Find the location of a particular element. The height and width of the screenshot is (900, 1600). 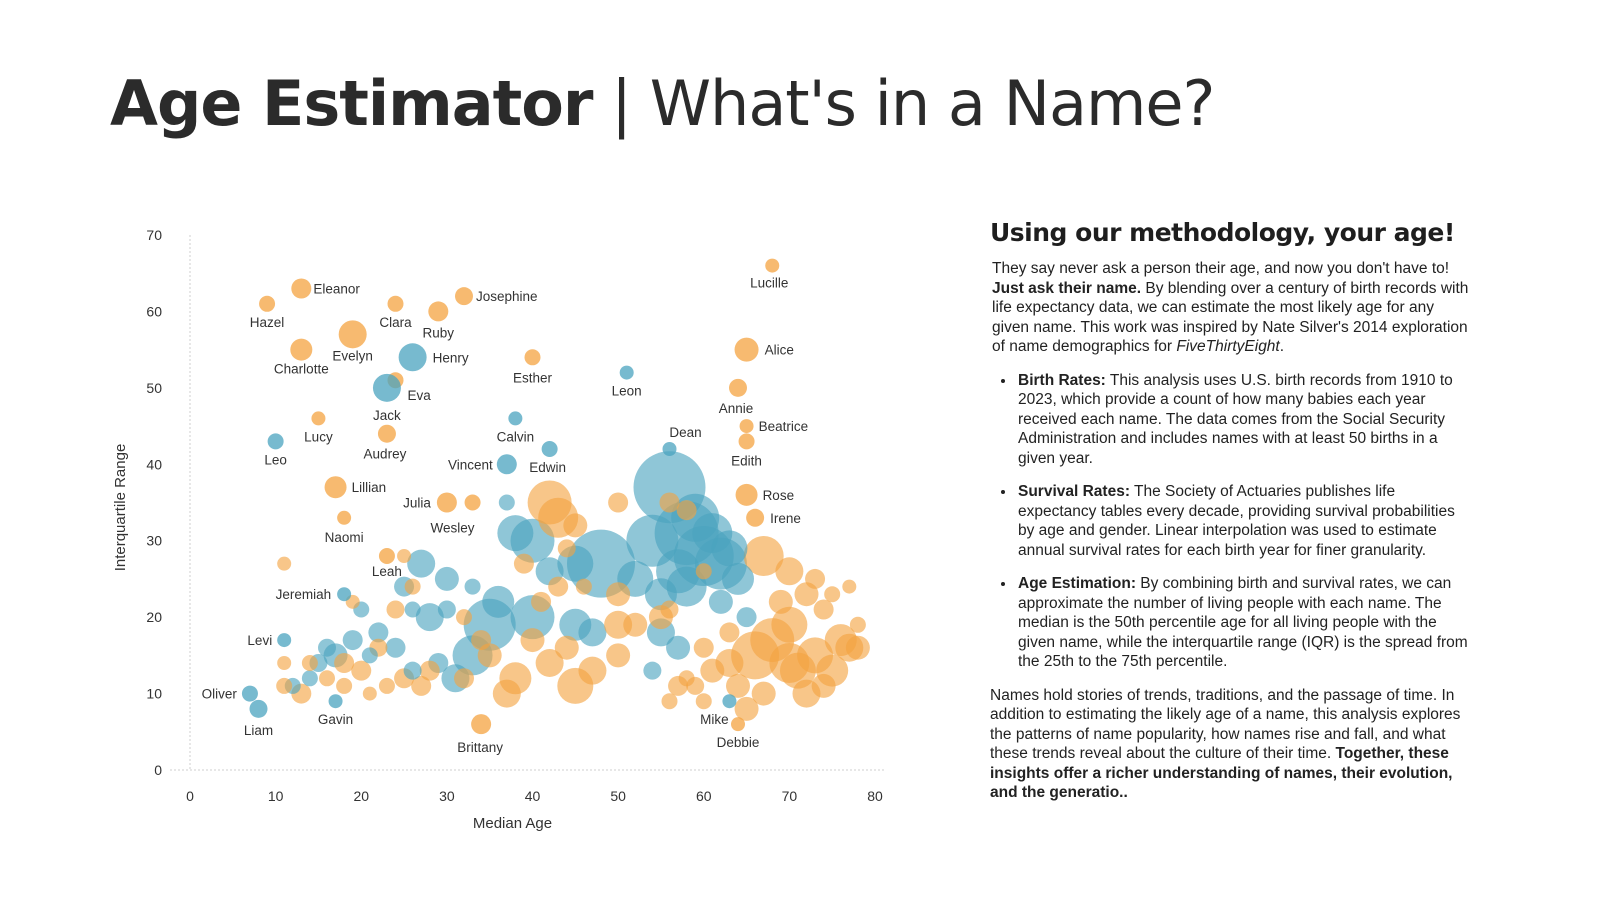

y-tick-label: 50 is located at coordinates (154, 388).